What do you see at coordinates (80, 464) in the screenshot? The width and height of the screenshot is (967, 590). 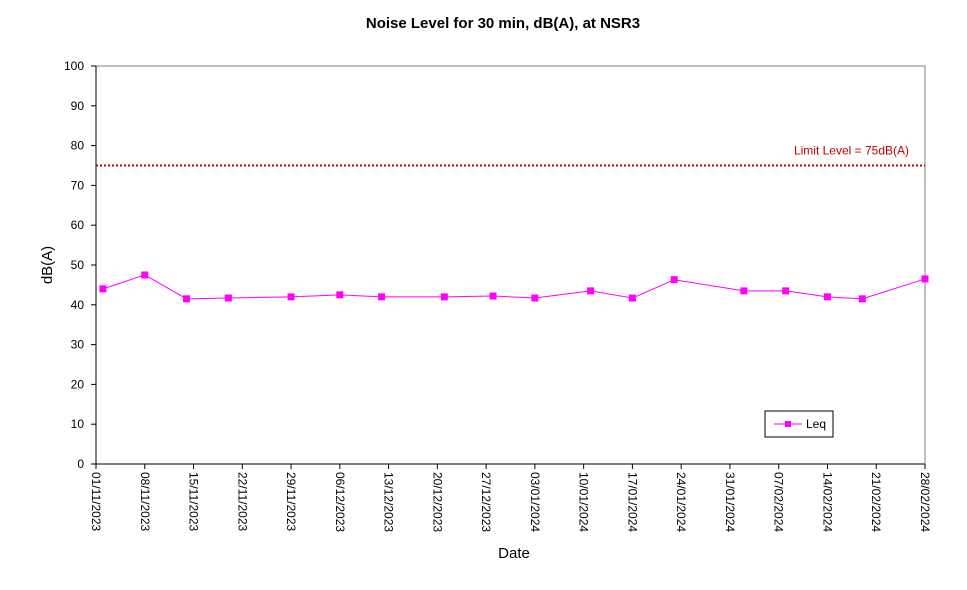 I see `y-tick-label: 0` at bounding box center [80, 464].